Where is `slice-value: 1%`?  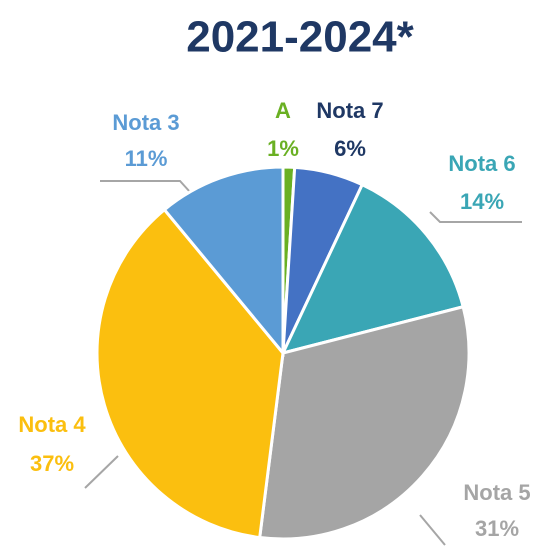 slice-value: 1% is located at coordinates (283, 148).